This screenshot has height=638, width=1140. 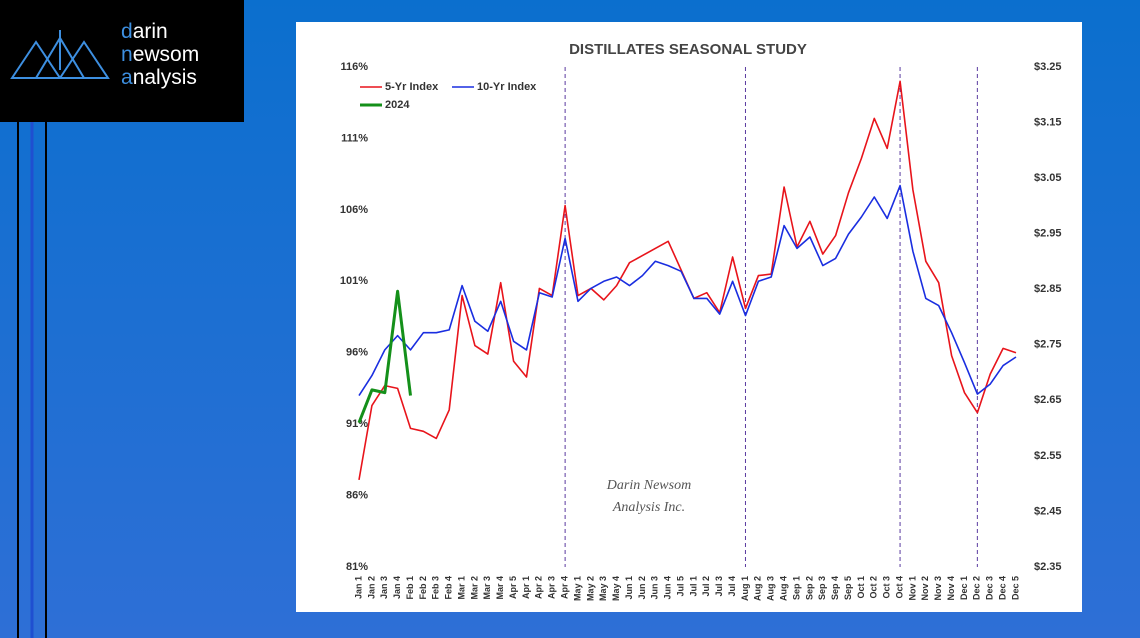 I want to click on x-tick-label: Feb 4, so click(x=449, y=588).